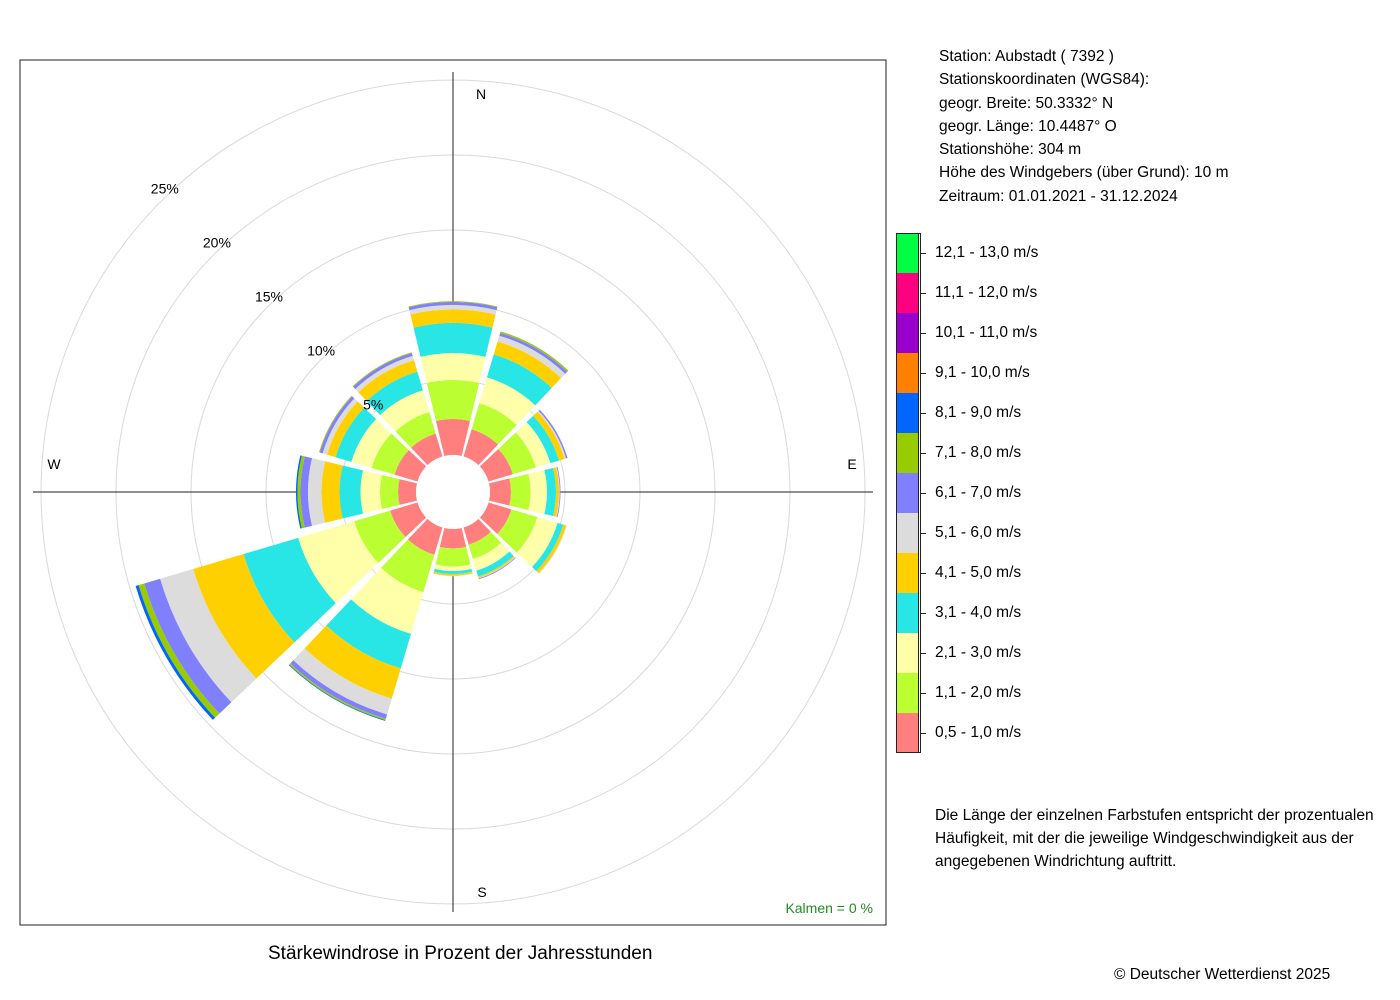 The width and height of the screenshot is (1400, 1000). Describe the element at coordinates (1010, 150) in the screenshot. I see `station-altitude: Stationshöhe: 304 m` at that location.